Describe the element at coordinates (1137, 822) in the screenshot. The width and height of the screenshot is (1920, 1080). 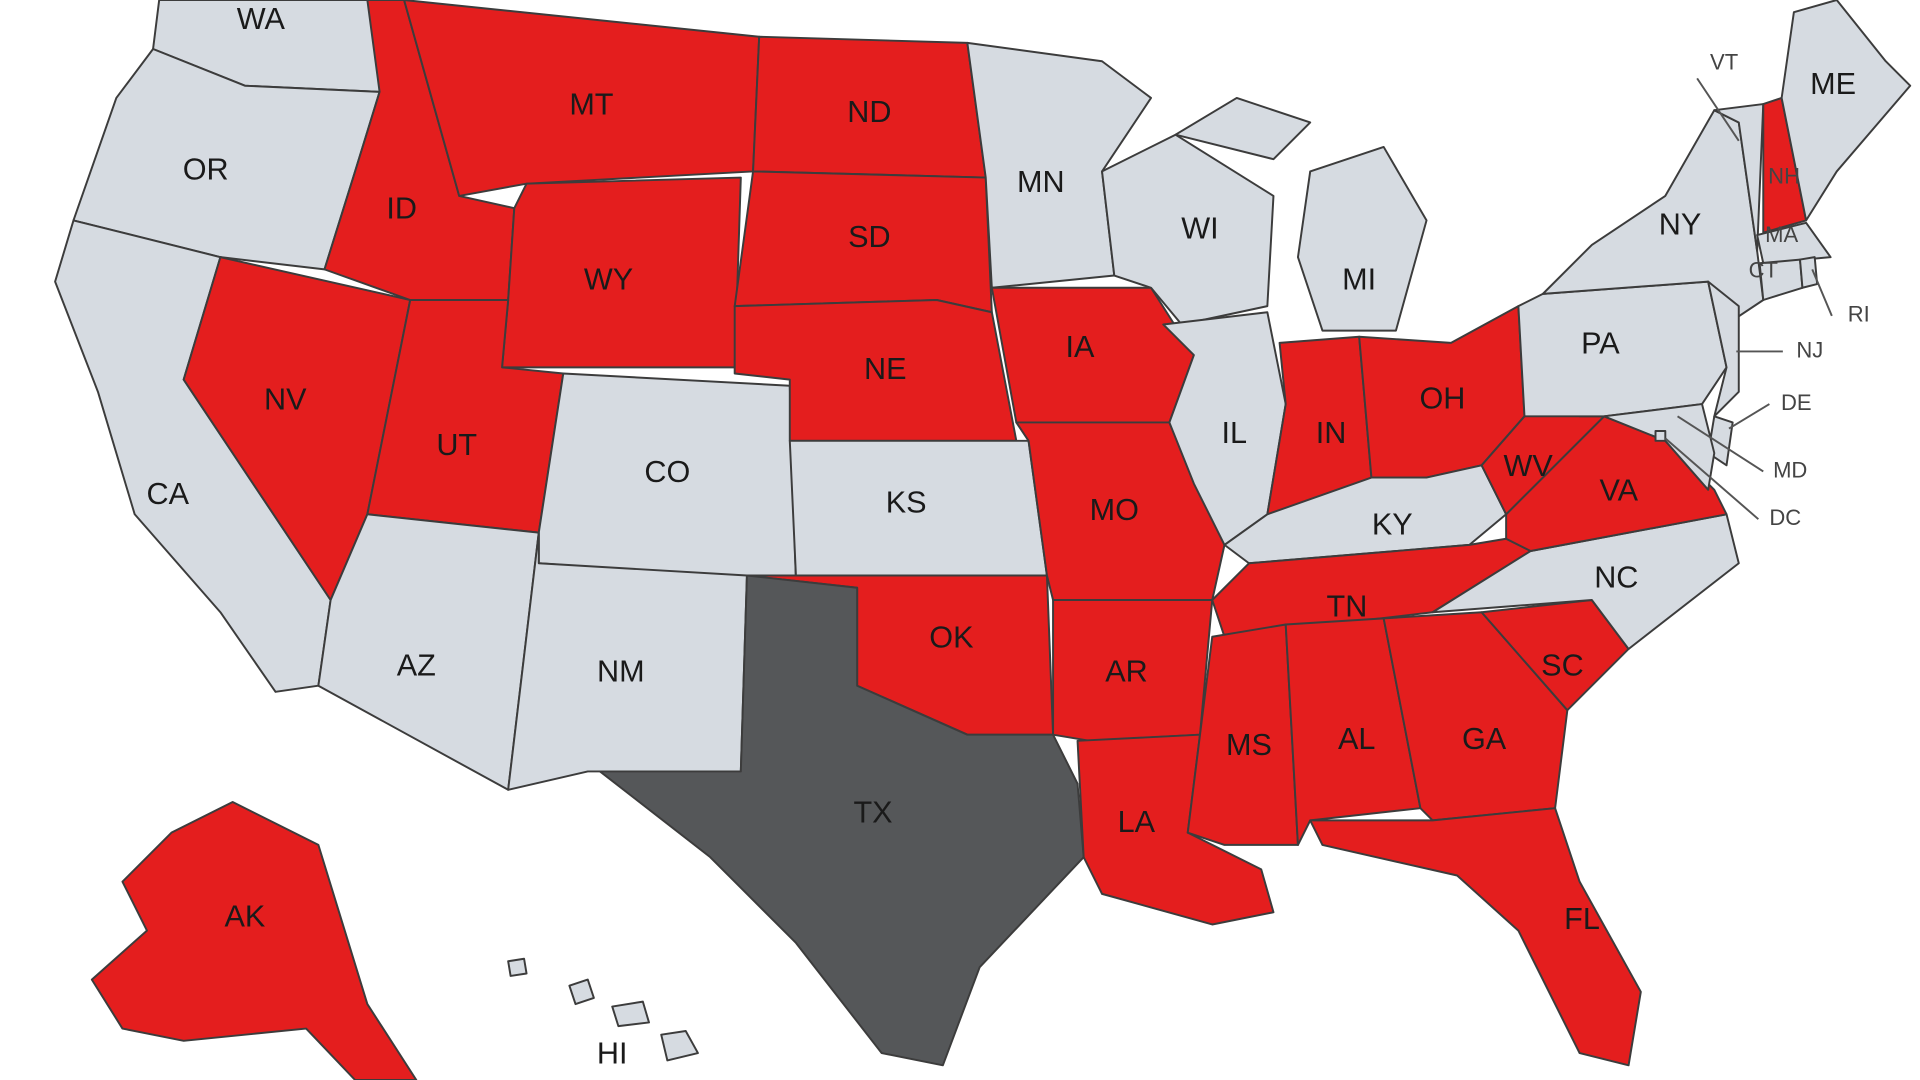
I see `state-label-la: LA` at that location.